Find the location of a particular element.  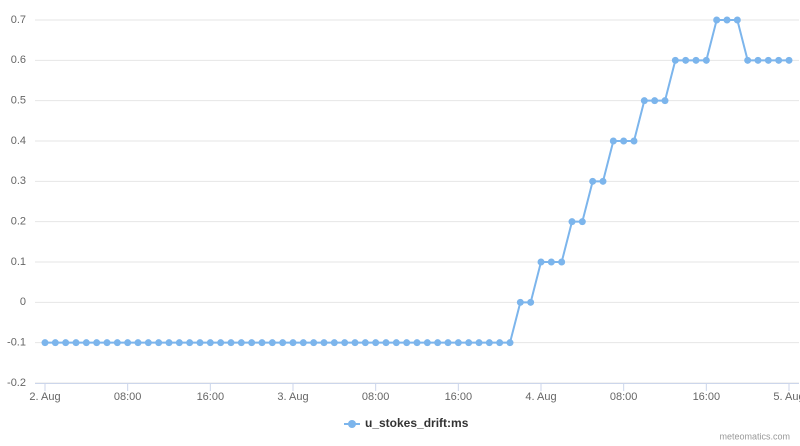

x-tick-label: 4. Aug is located at coordinates (540, 397).